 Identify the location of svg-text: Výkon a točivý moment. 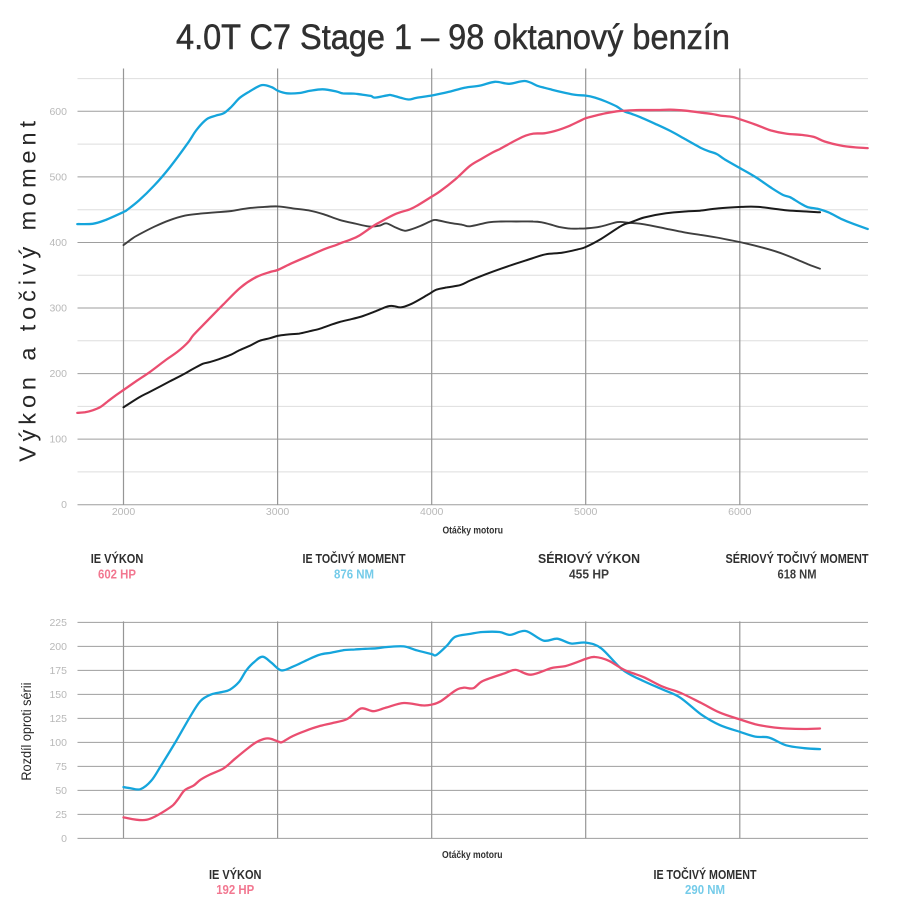
(28, 289).